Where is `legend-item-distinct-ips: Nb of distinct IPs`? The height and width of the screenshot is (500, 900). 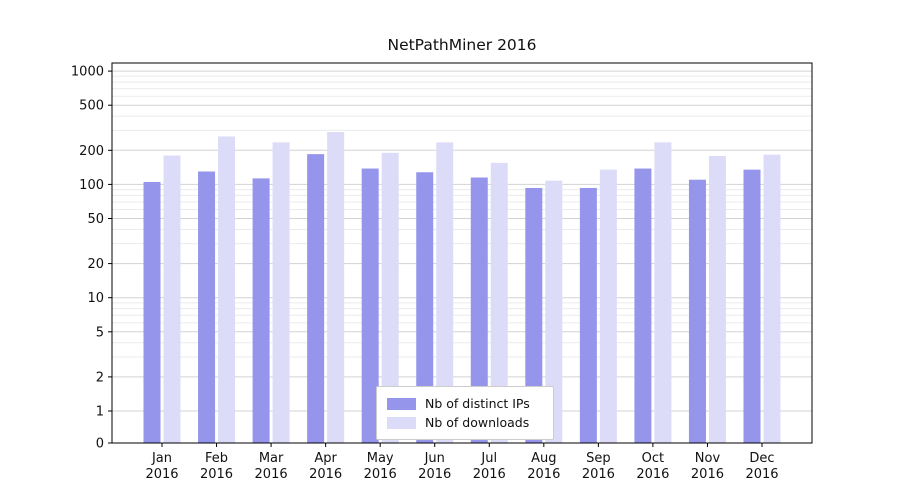 legend-item-distinct-ips: Nb of distinct IPs is located at coordinates (465, 403).